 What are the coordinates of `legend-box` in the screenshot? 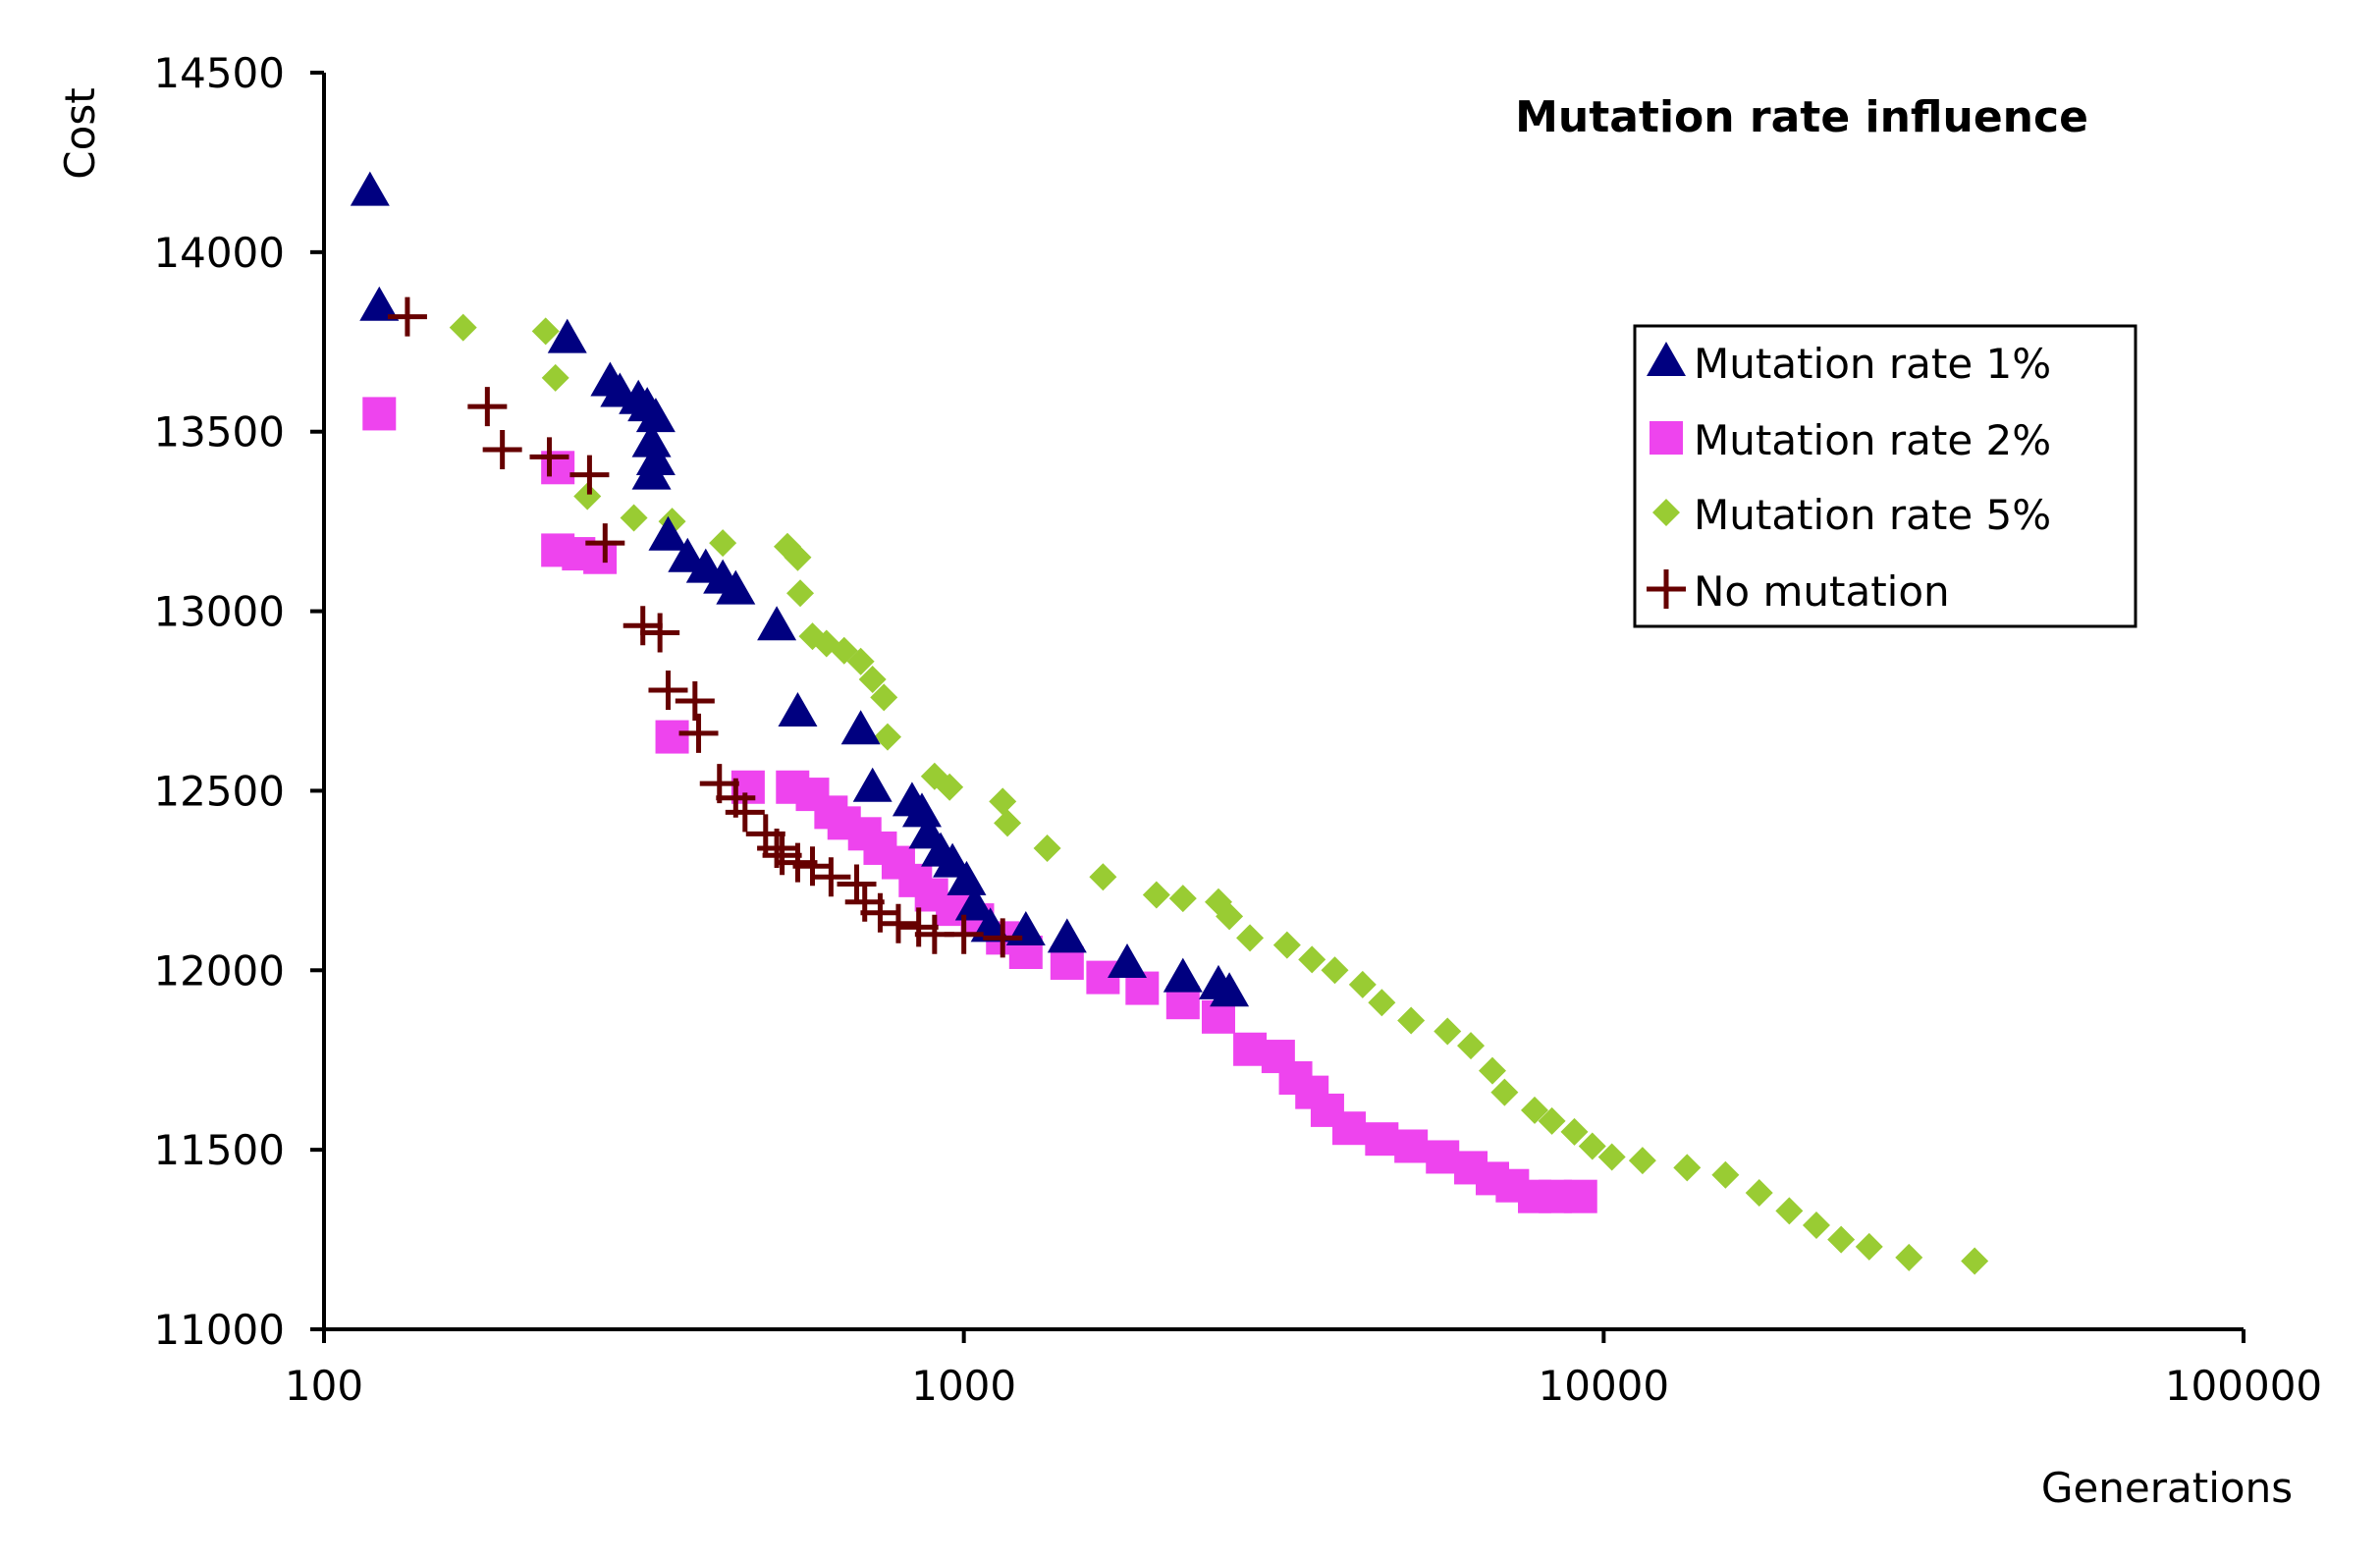 It's located at (1885, 476).